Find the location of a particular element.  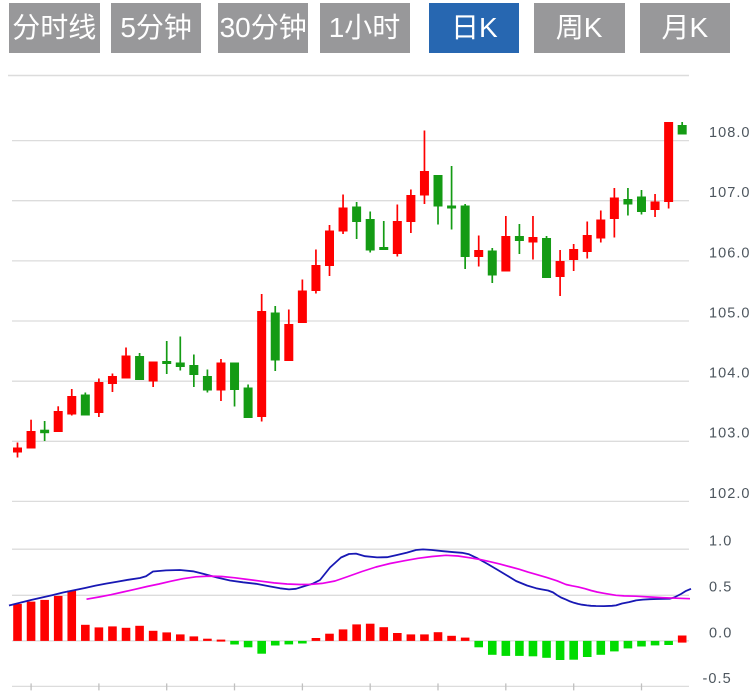

svg-text: 104.0 is located at coordinates (730, 374).